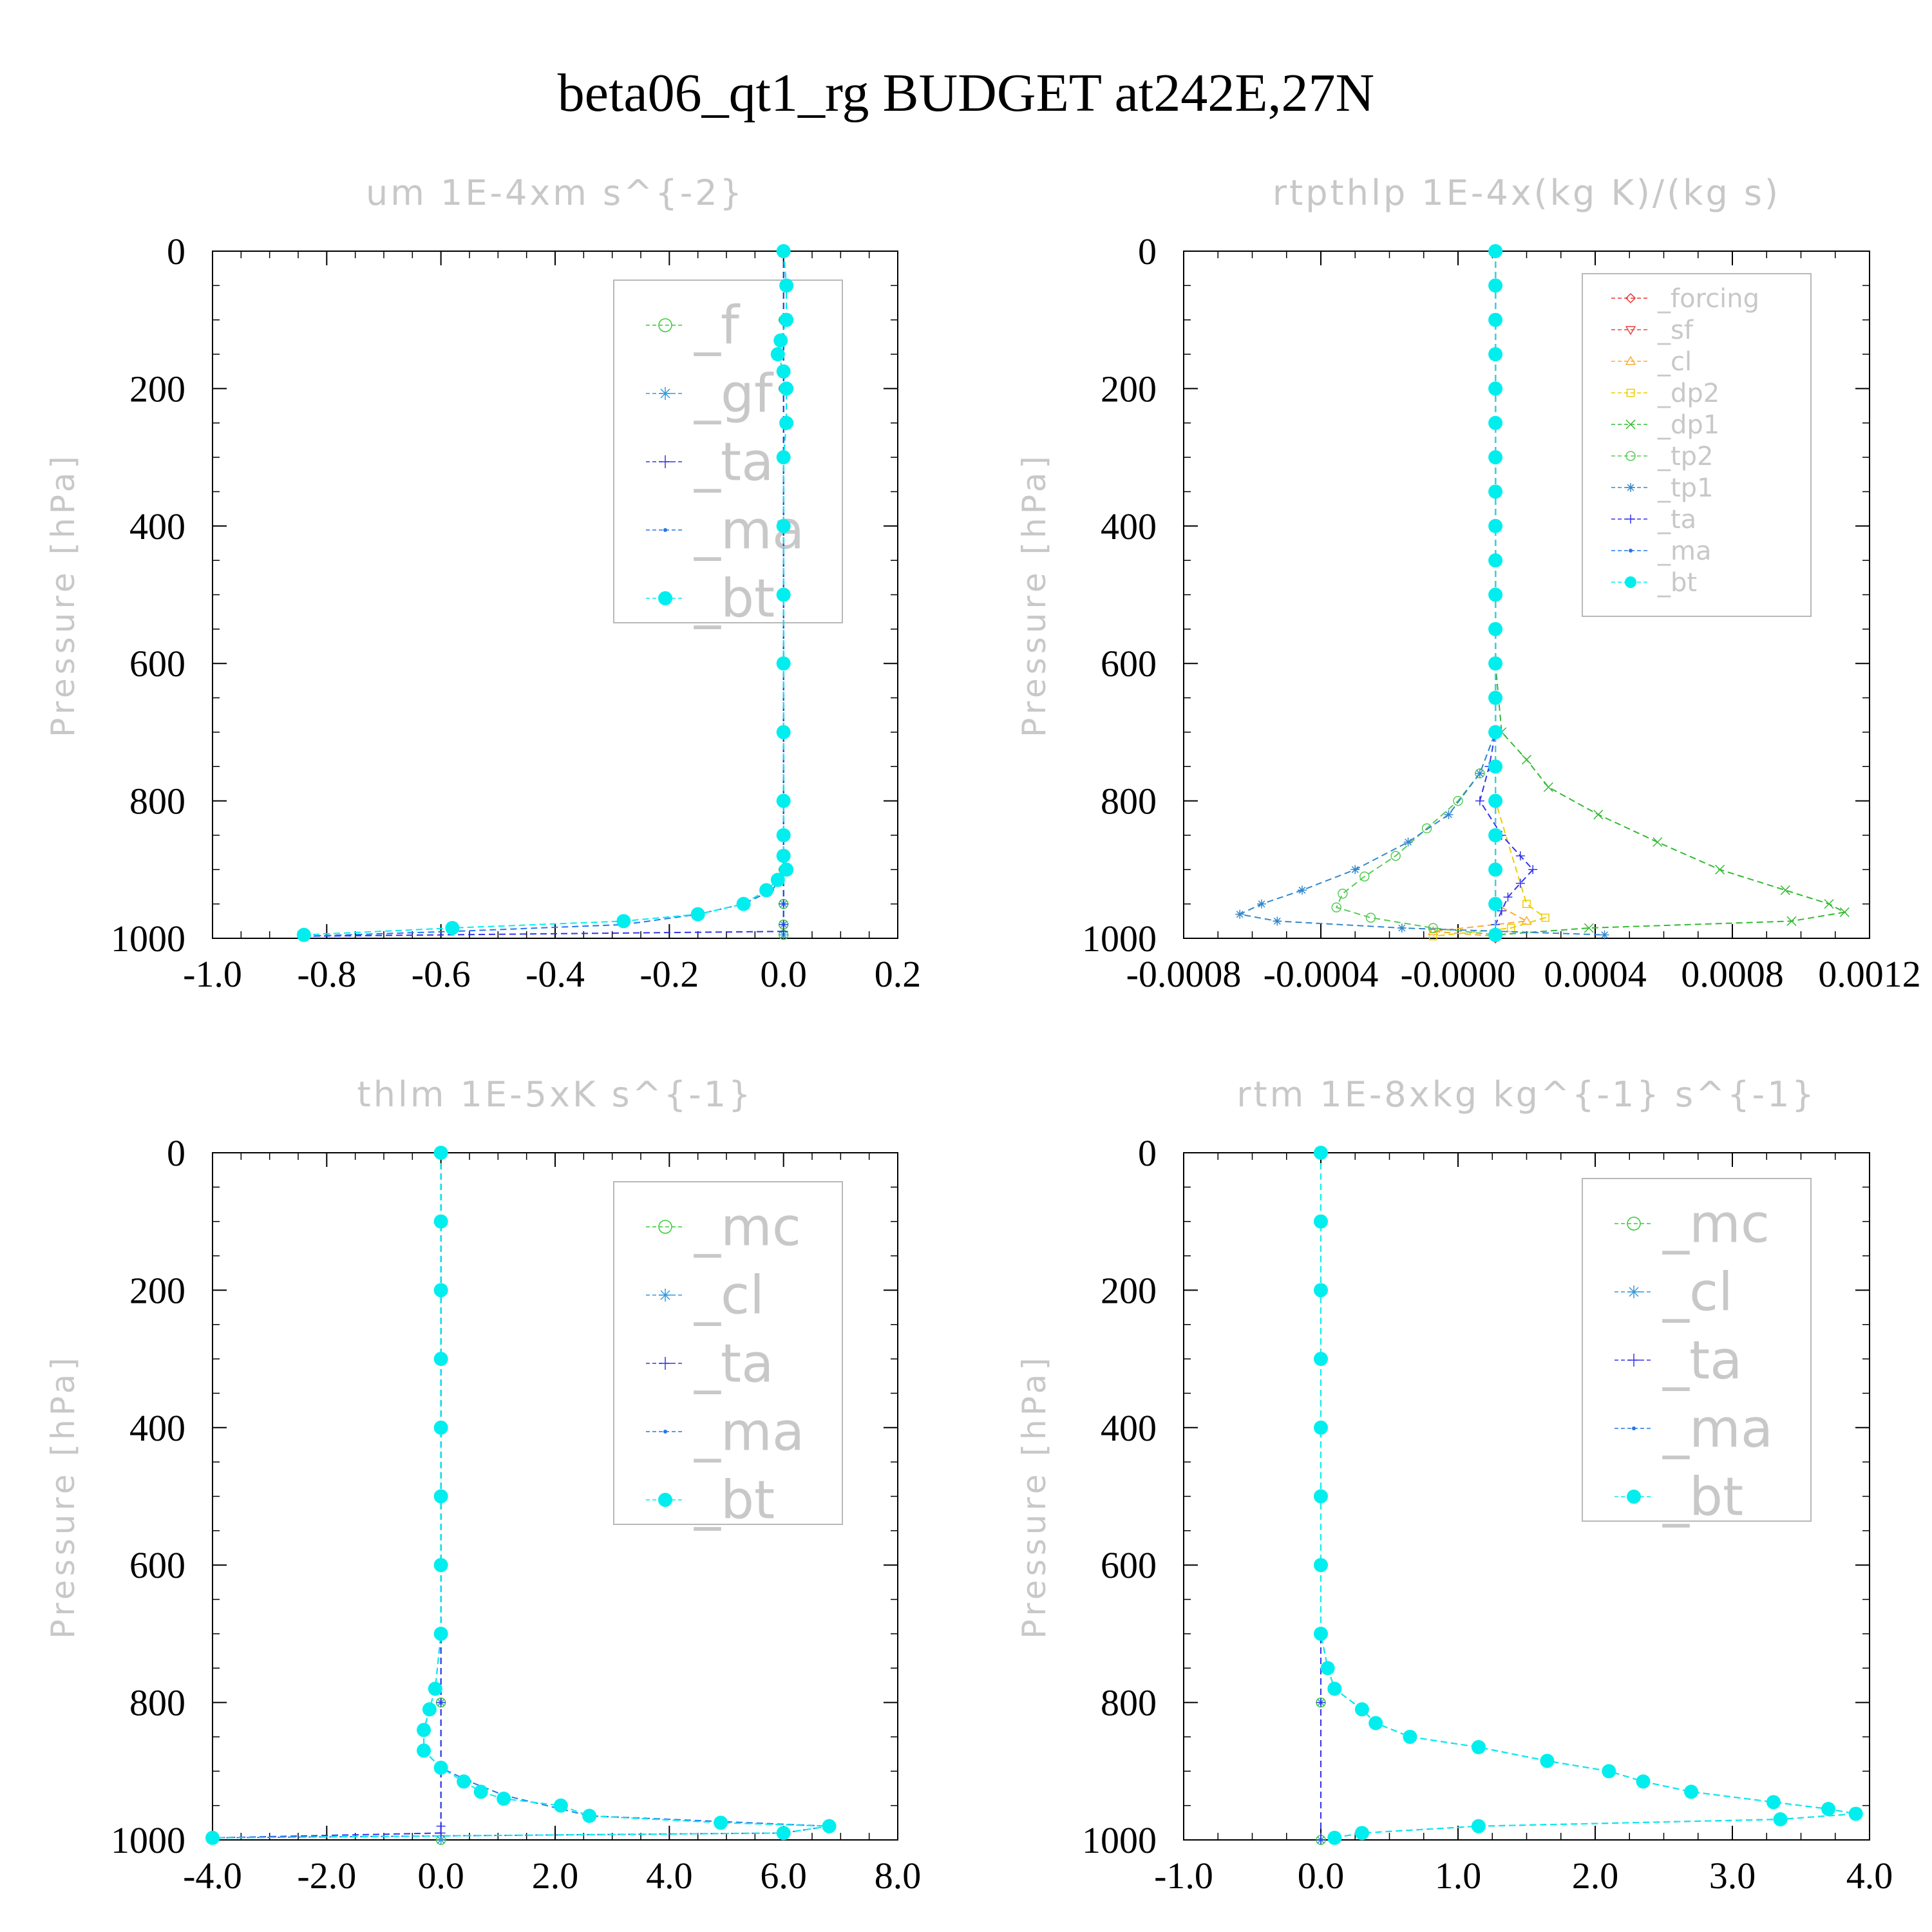 The height and width of the screenshot is (1932, 1932). Describe the element at coordinates (1869, 1876) in the screenshot. I see `x-tick-label: 4.0` at that location.